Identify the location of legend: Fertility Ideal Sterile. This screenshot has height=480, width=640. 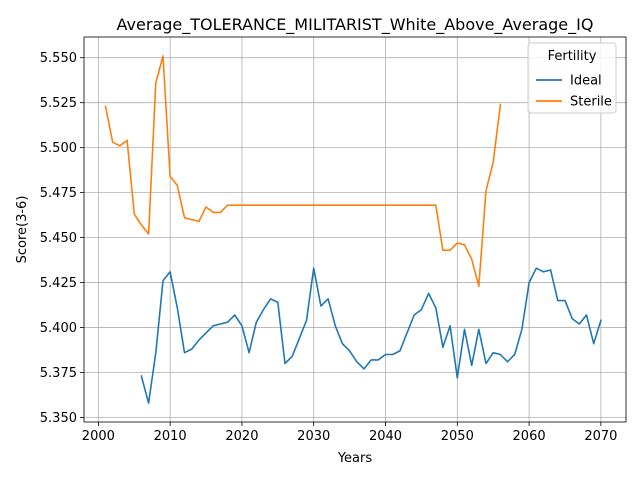
(572, 78).